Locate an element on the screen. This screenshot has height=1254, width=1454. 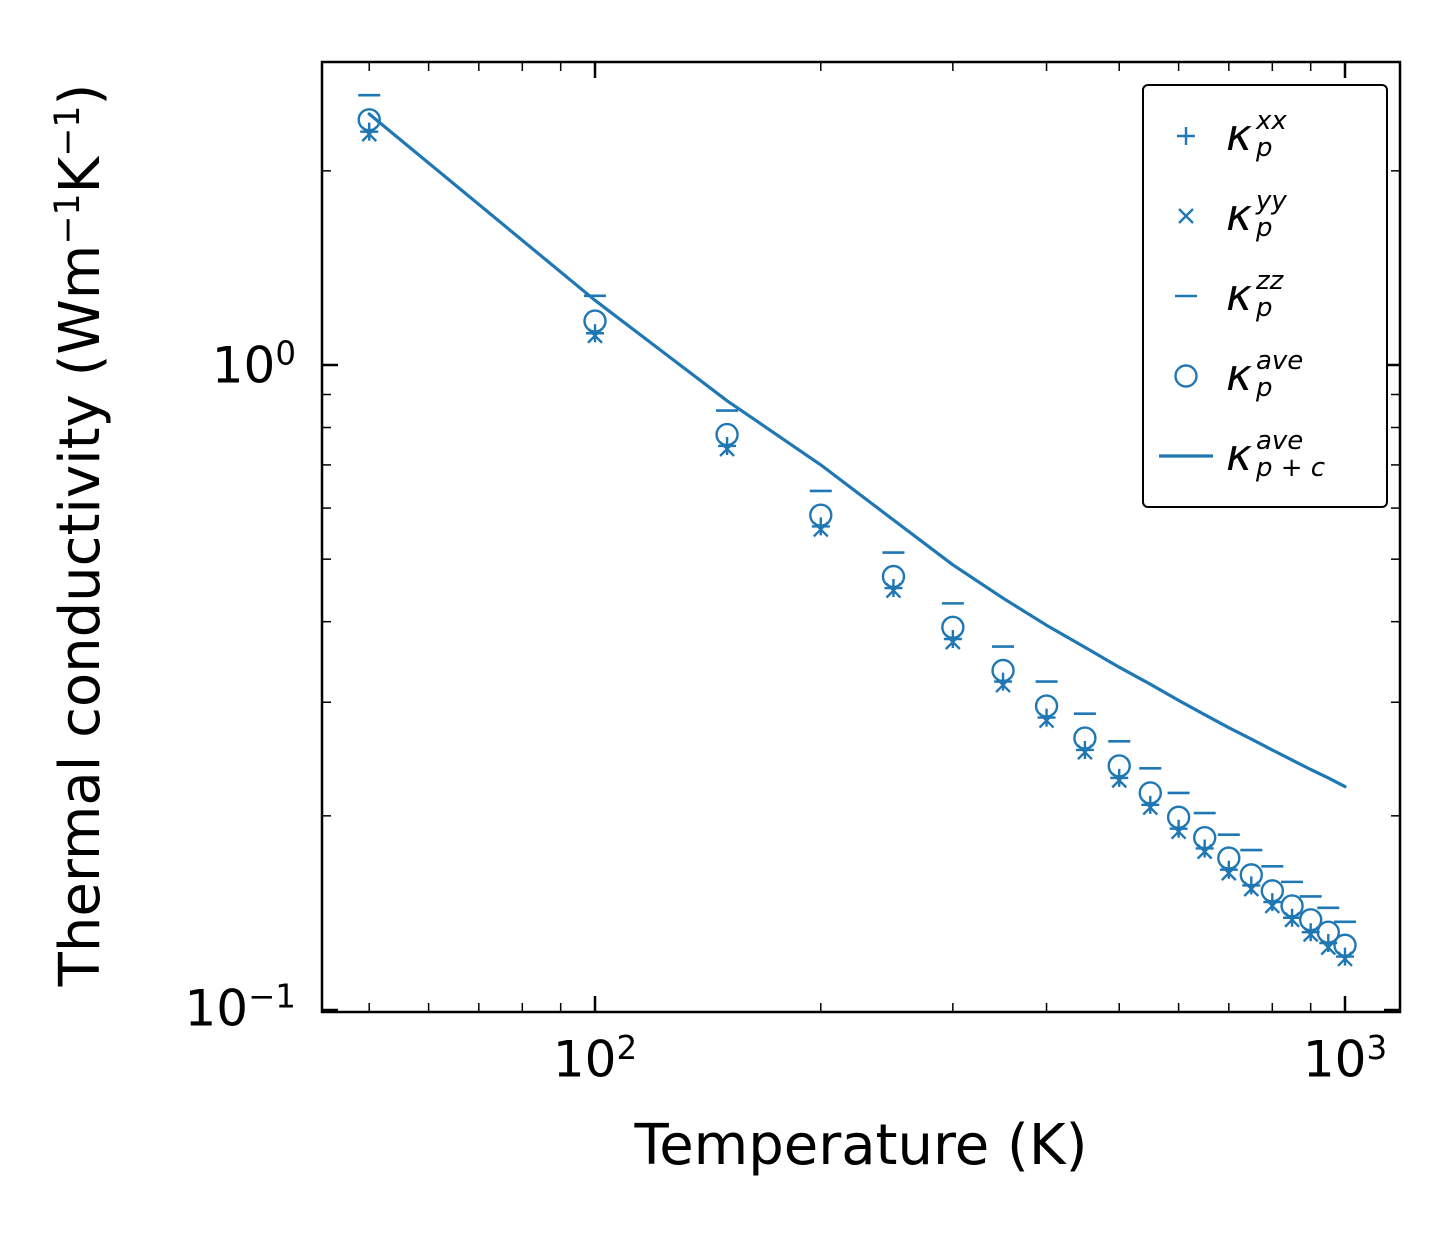
x-marker-icon is located at coordinates (1186, 216).